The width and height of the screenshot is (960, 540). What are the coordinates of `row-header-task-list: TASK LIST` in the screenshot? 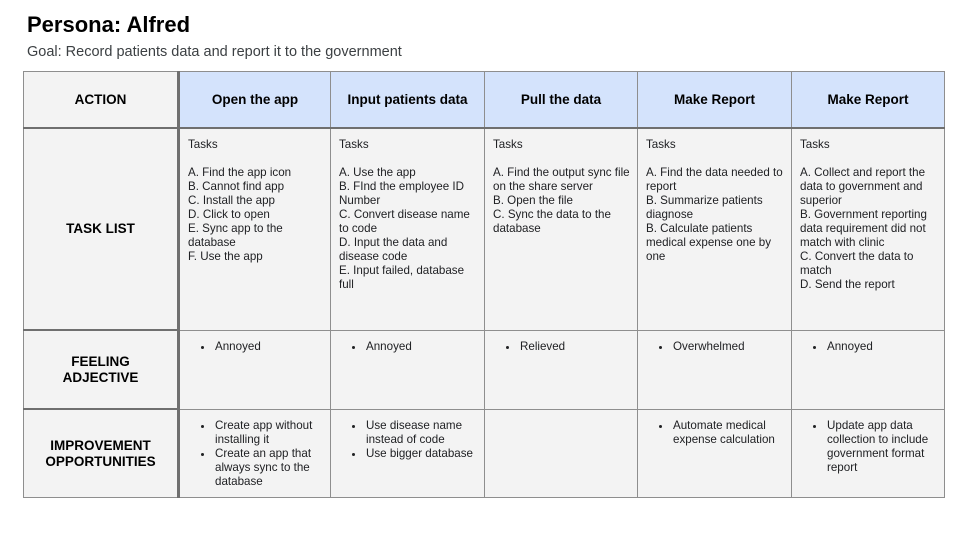 It's located at (101, 229).